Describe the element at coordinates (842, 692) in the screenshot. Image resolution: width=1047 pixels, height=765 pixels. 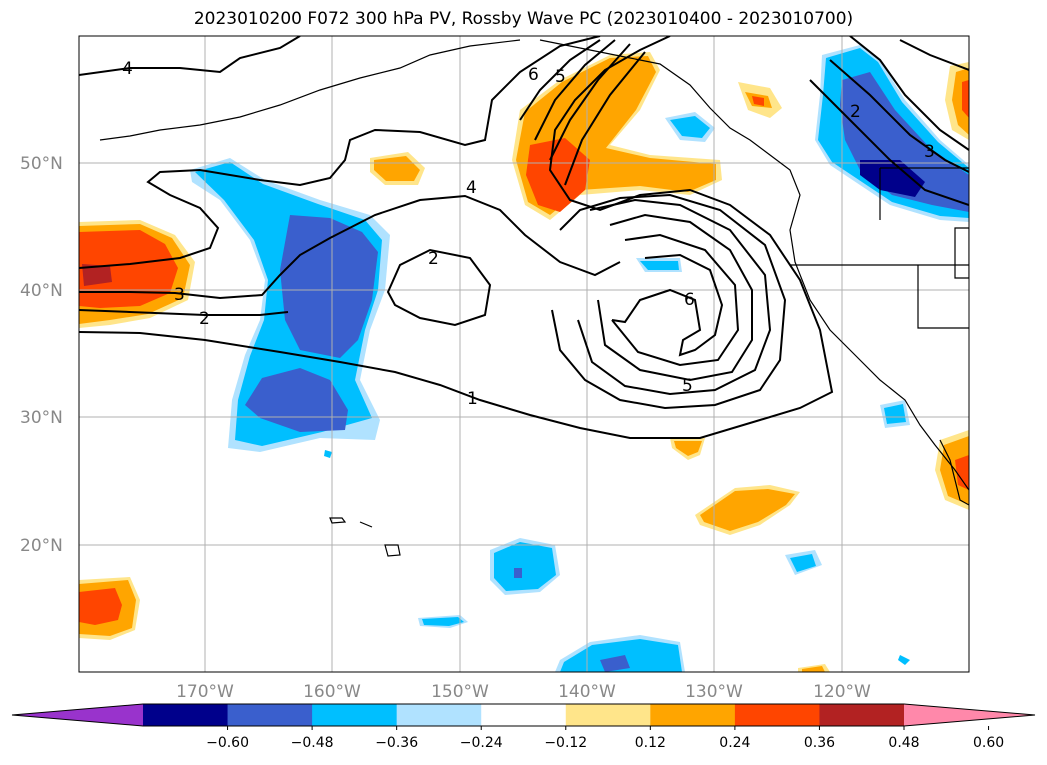
I see `lon-label: 120°W` at that location.